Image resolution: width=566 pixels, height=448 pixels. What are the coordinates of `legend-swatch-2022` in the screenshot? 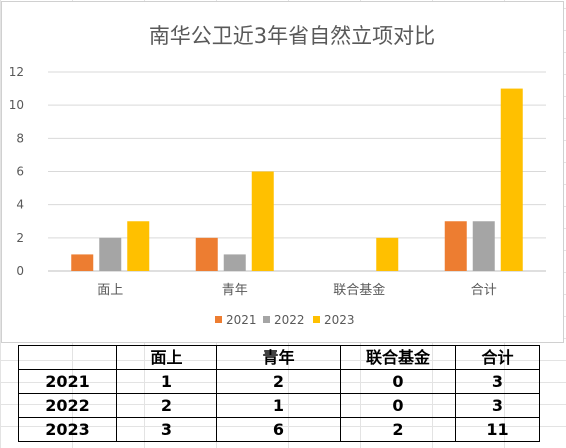 It's located at (266, 319).